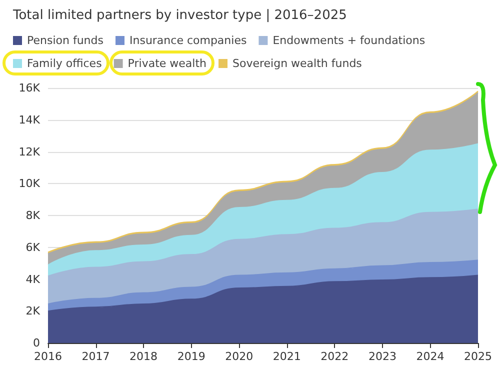 The image size is (500, 379). I want to click on legend-label: Pension funds, so click(65, 40).